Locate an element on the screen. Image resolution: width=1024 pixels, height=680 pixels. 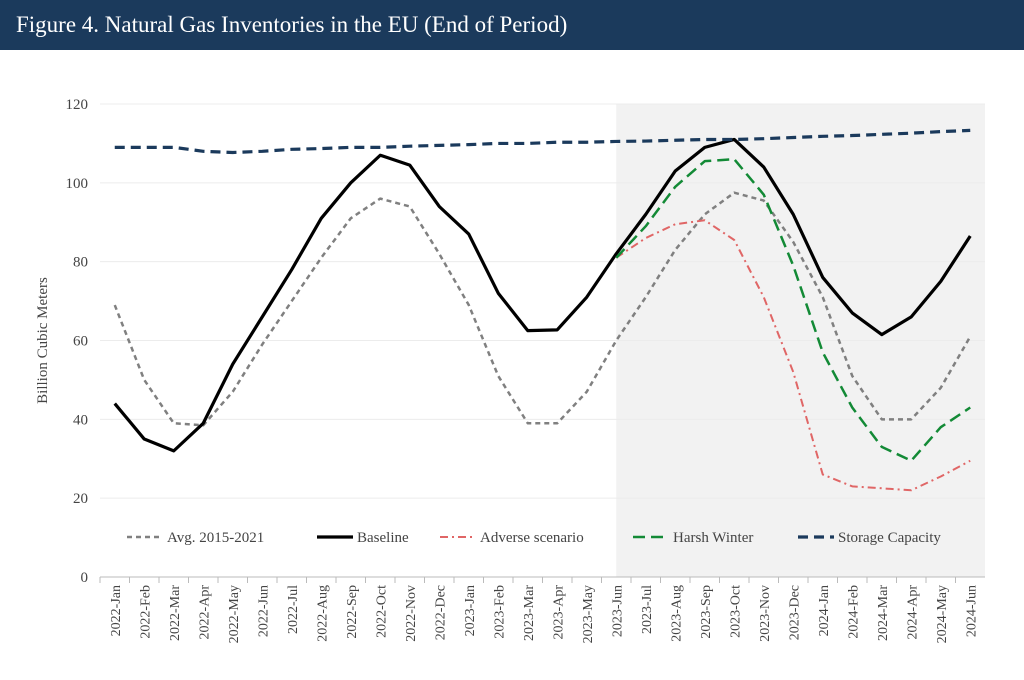
legend-label: Baseline is located at coordinates (383, 538).